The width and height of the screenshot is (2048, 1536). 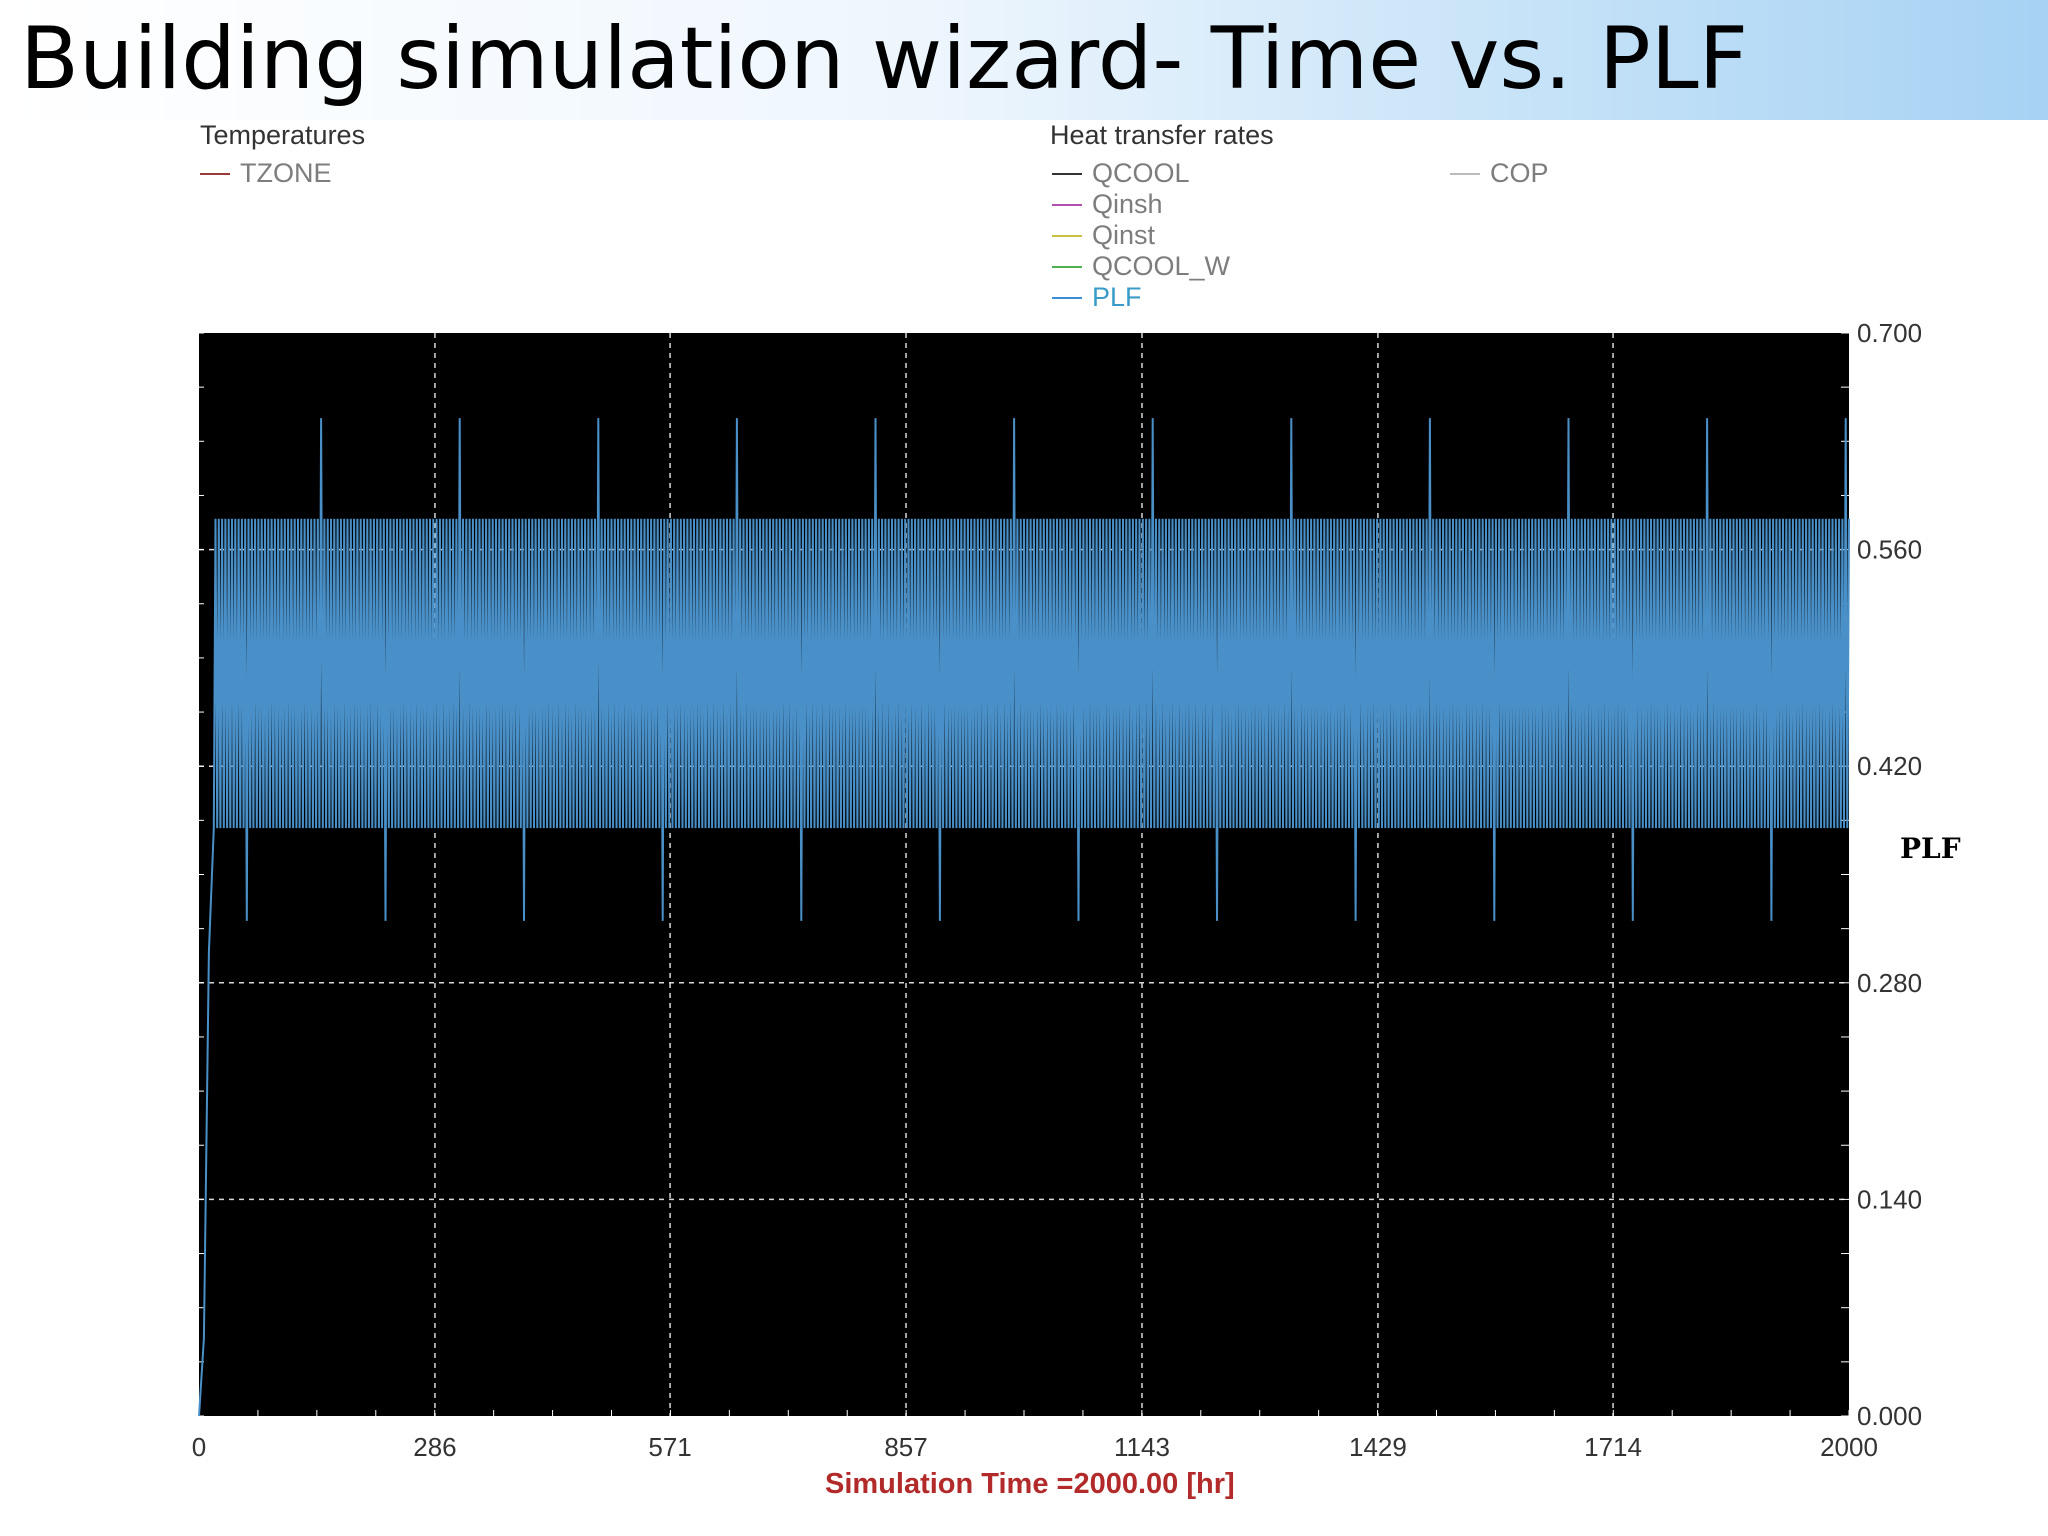 What do you see at coordinates (1889, 333) in the screenshot?
I see `y-tick-label: 0.700` at bounding box center [1889, 333].